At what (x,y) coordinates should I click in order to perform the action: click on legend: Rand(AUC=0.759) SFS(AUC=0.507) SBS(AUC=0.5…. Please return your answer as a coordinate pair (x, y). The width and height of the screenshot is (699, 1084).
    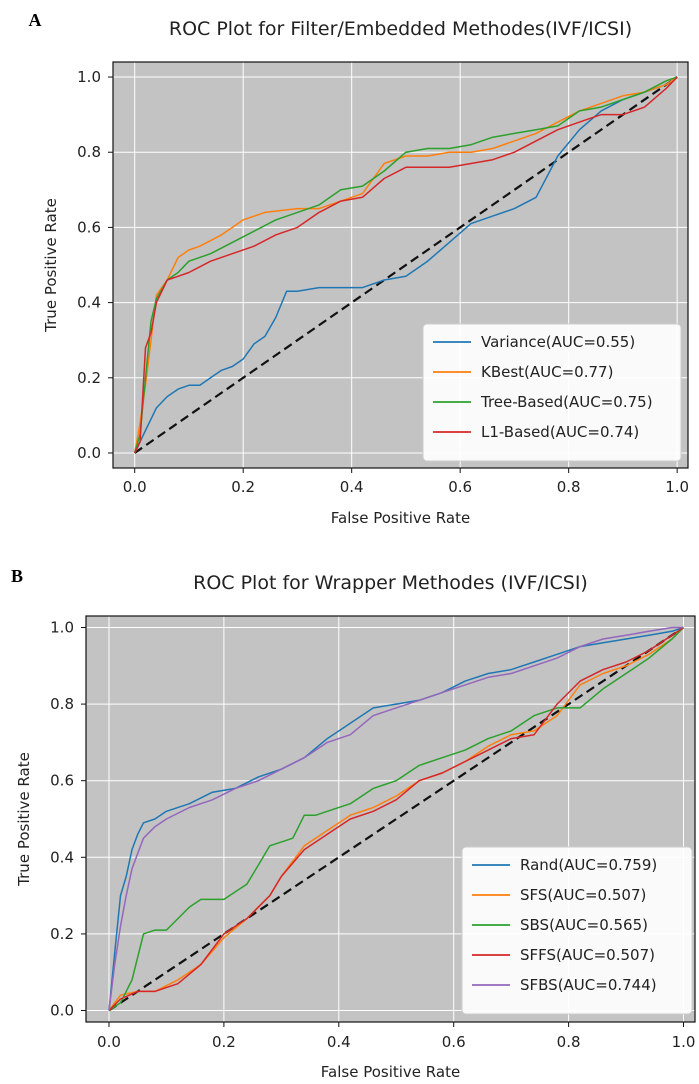
    Looking at the image, I should click on (577, 930).